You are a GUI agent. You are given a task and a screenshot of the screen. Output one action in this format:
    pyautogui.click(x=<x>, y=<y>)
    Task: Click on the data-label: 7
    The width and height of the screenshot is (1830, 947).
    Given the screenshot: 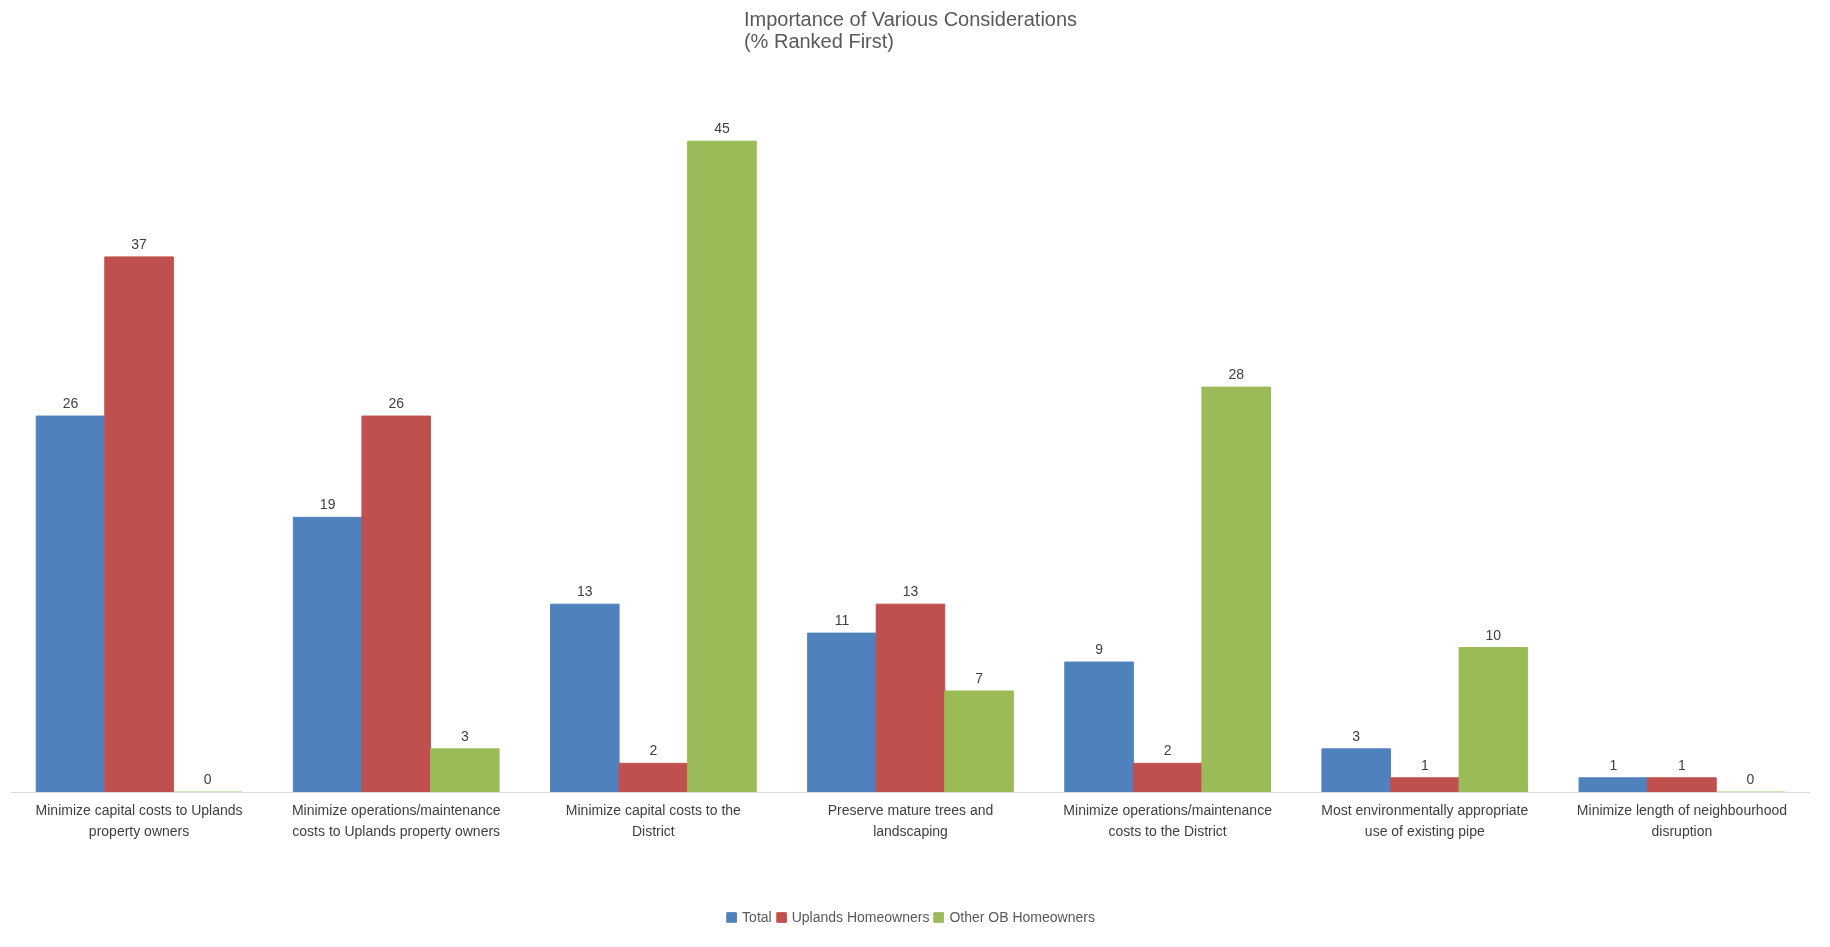 What is the action you would take?
    pyautogui.click(x=979, y=677)
    